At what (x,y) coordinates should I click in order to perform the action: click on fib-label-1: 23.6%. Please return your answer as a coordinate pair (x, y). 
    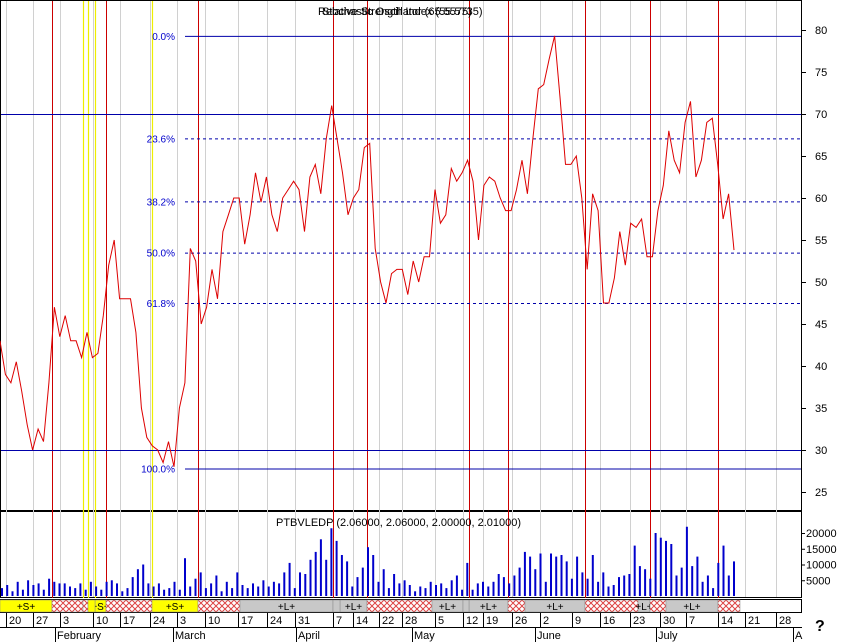
    Looking at the image, I should click on (161, 139).